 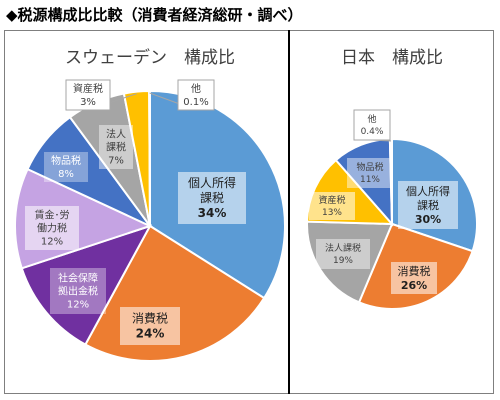 I want to click on data-label-corporate: 法人課税 19%, so click(x=343, y=254).